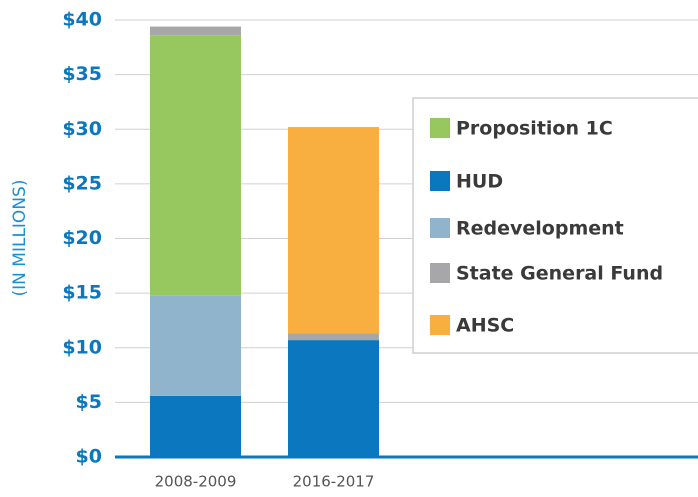 The image size is (698, 497). I want to click on y-tick-label: $35, so click(82, 74).